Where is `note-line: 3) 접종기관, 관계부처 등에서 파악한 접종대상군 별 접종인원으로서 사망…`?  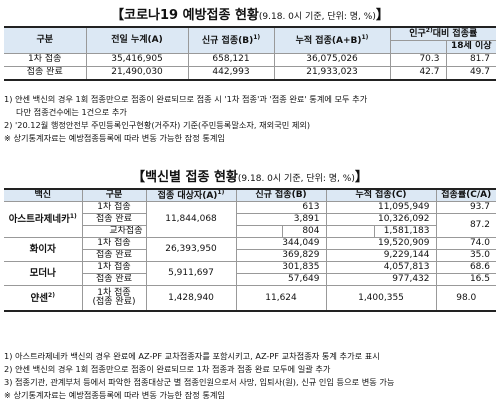
note-line: 3) 접종기관, 관계부처 등에서 파악한 접종대상군 별 접종인원으로서 사망… is located at coordinates (199, 382).